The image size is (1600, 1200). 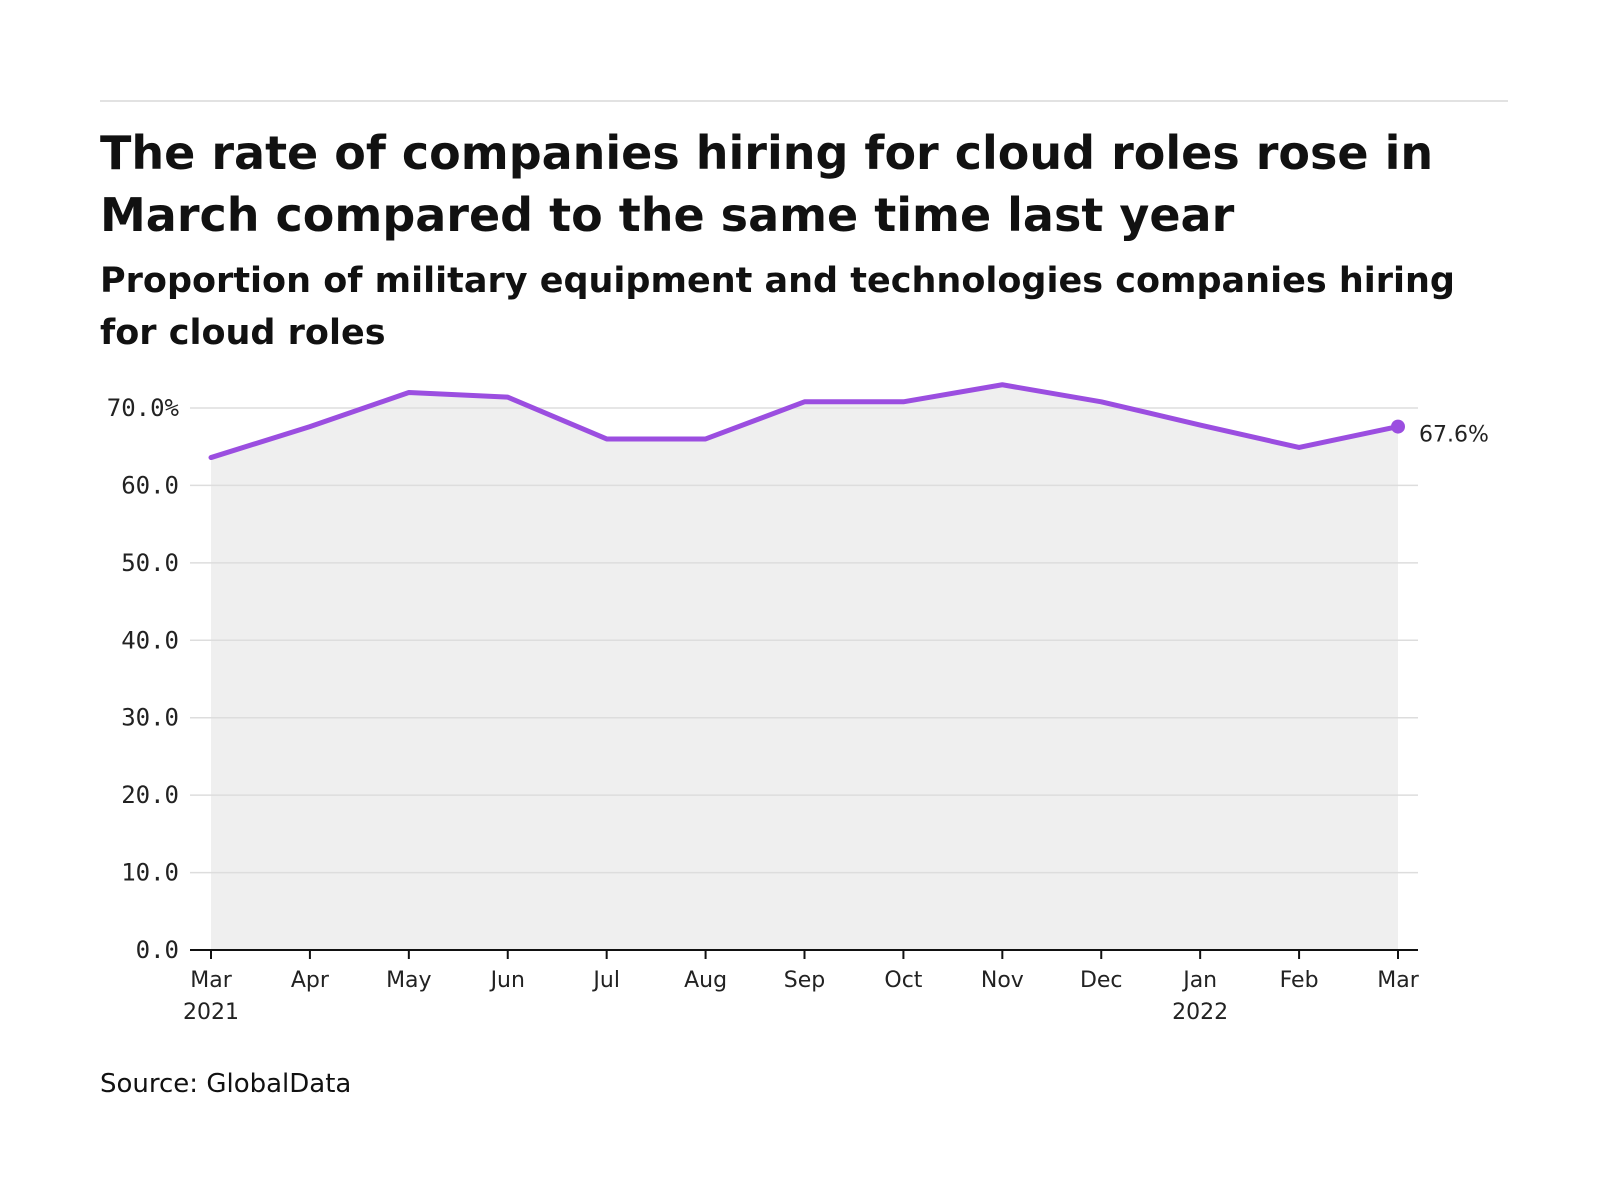 What do you see at coordinates (150, 718) in the screenshot?
I see `y-tick-label: 30.0` at bounding box center [150, 718].